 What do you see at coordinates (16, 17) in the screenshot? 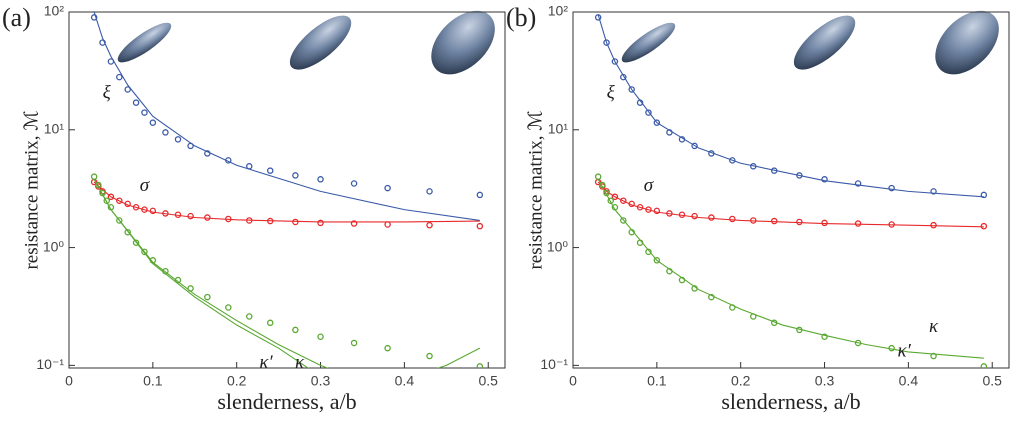
I see `panel-label: (a)` at bounding box center [16, 17].